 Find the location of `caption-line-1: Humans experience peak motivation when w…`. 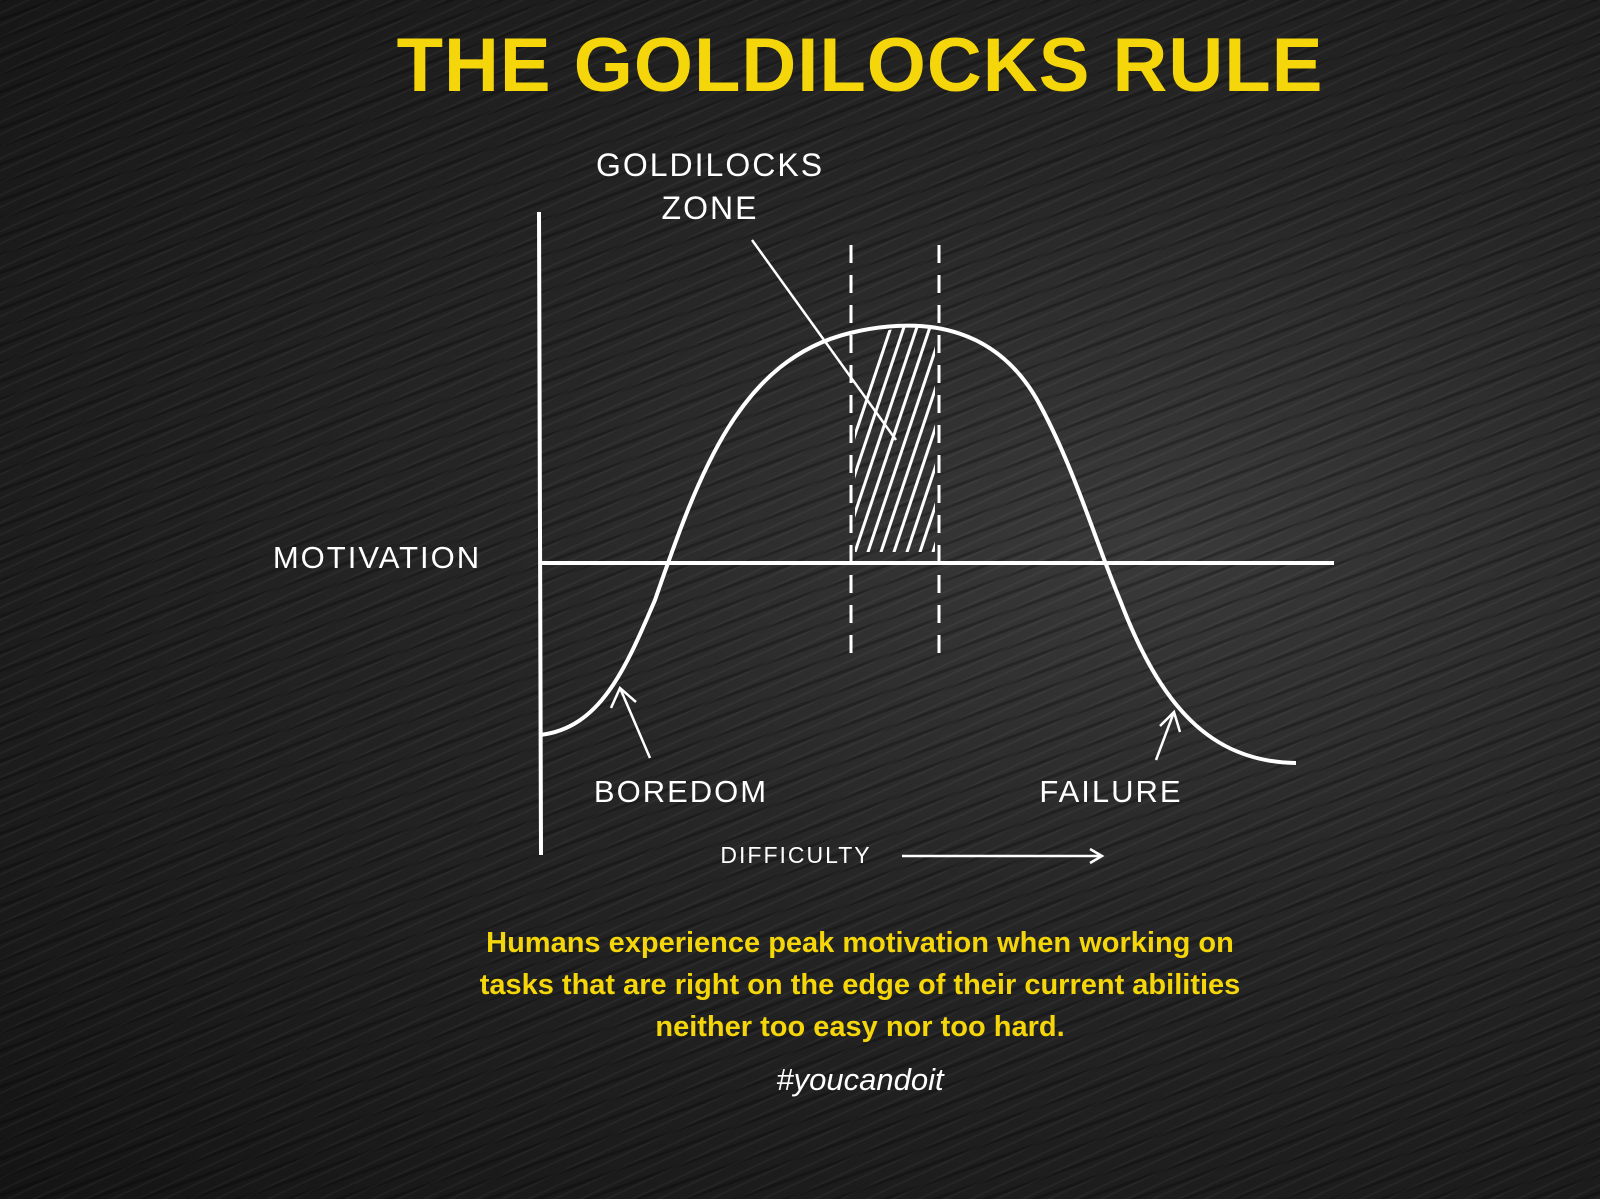

caption-line-1: Humans experience peak motivation when w… is located at coordinates (860, 943).